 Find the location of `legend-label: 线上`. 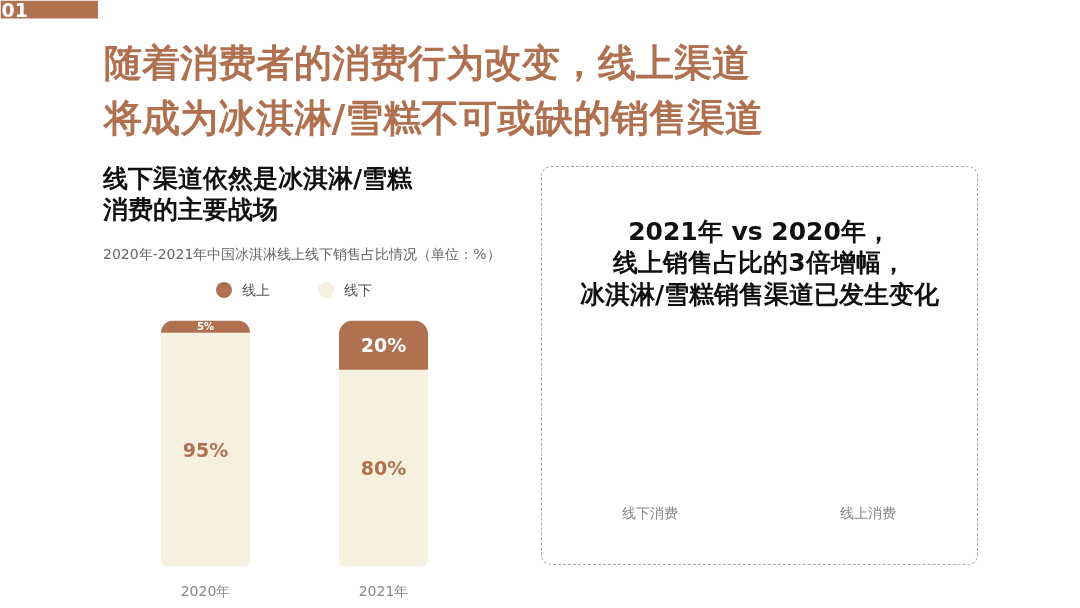

legend-label: 线上 is located at coordinates (256, 290).